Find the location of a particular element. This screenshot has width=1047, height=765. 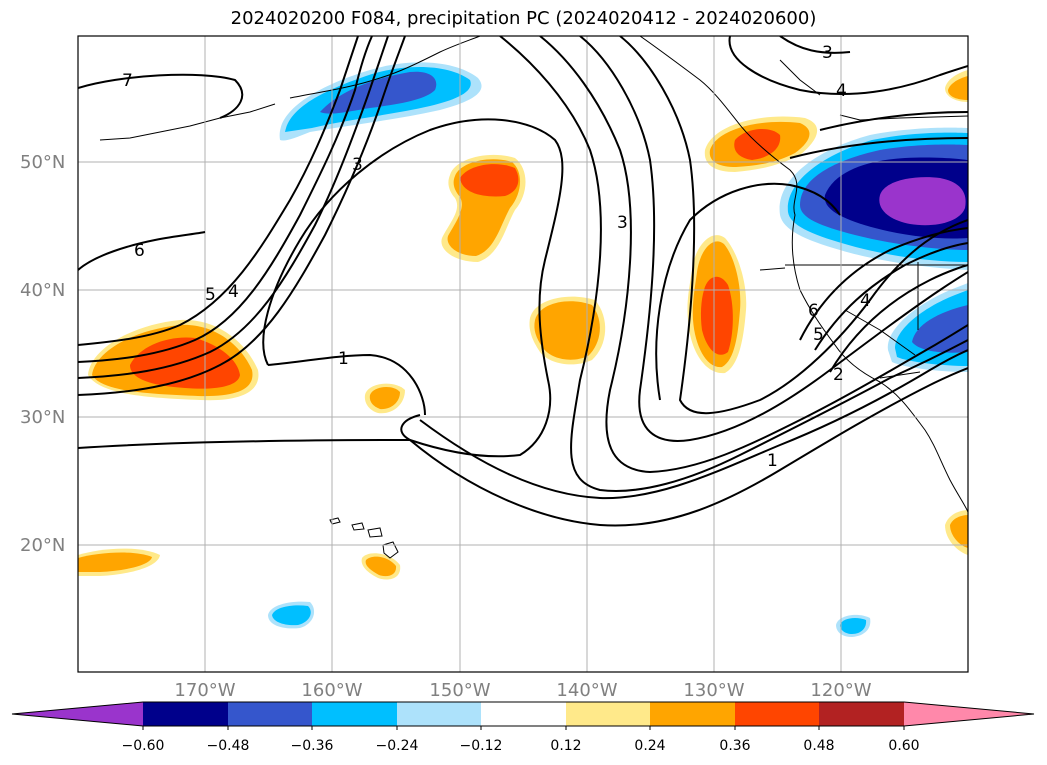

colorbar-tick-label: −0.60 is located at coordinates (143, 746).